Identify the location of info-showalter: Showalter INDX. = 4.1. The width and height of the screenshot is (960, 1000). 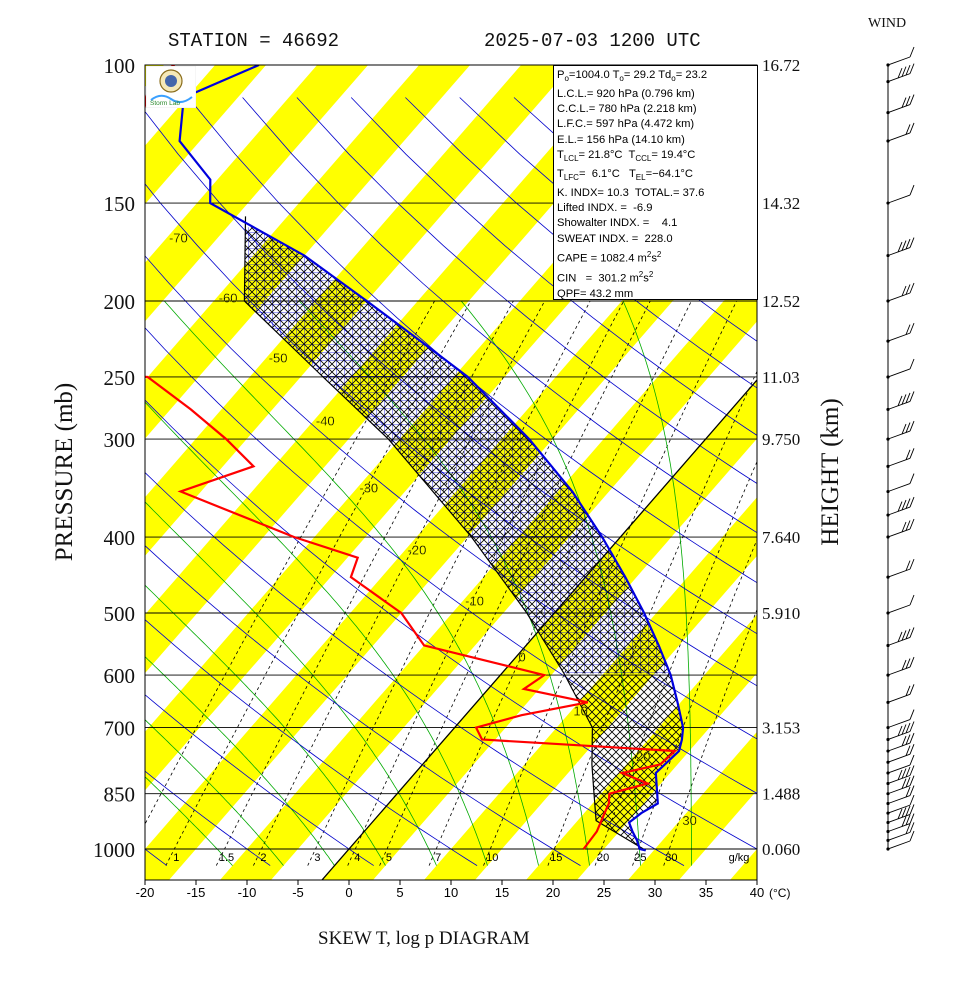
(617, 223).